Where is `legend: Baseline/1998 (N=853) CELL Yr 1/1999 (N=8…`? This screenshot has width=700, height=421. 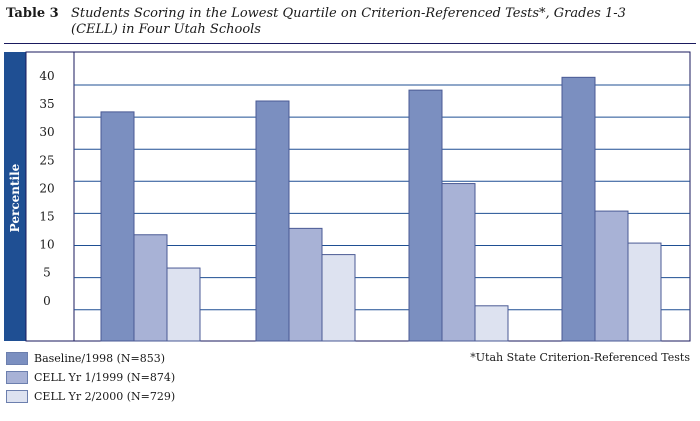 legend: Baseline/1998 (N=853) CELL Yr 1/1999 (N=8… is located at coordinates (90, 377).